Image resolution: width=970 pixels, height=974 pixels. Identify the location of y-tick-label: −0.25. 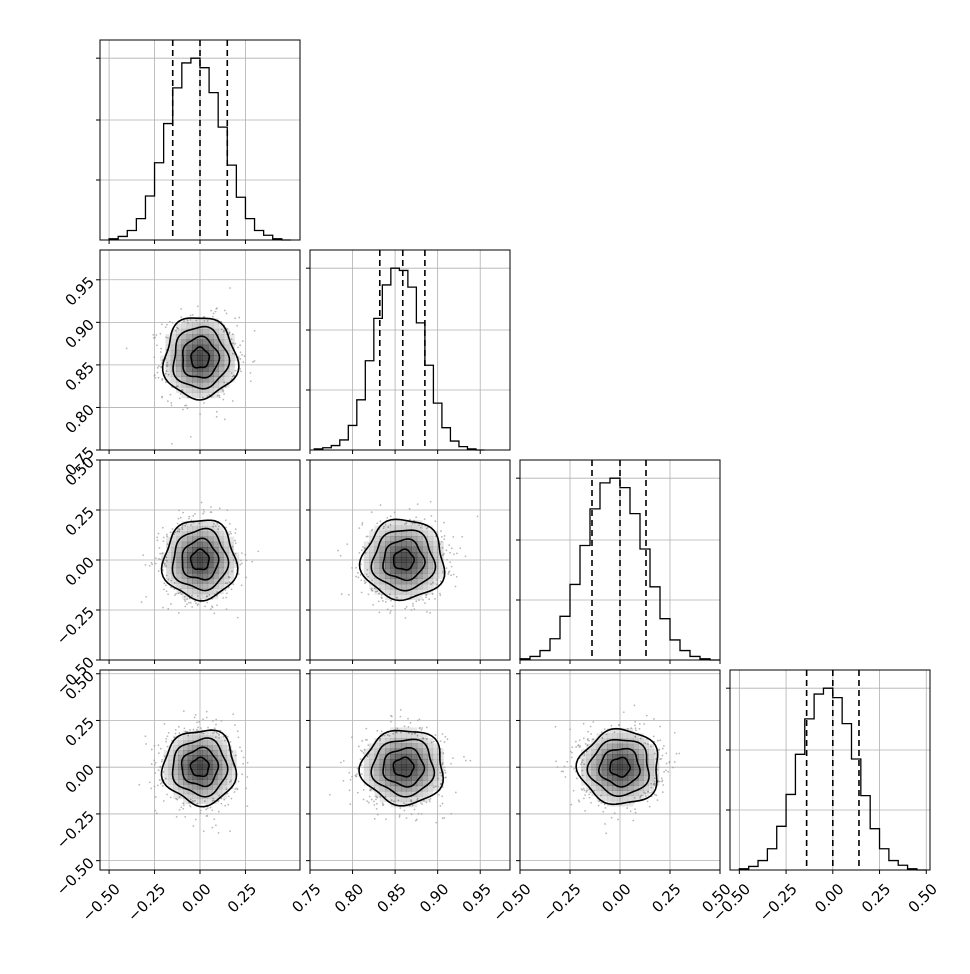
(75, 625).